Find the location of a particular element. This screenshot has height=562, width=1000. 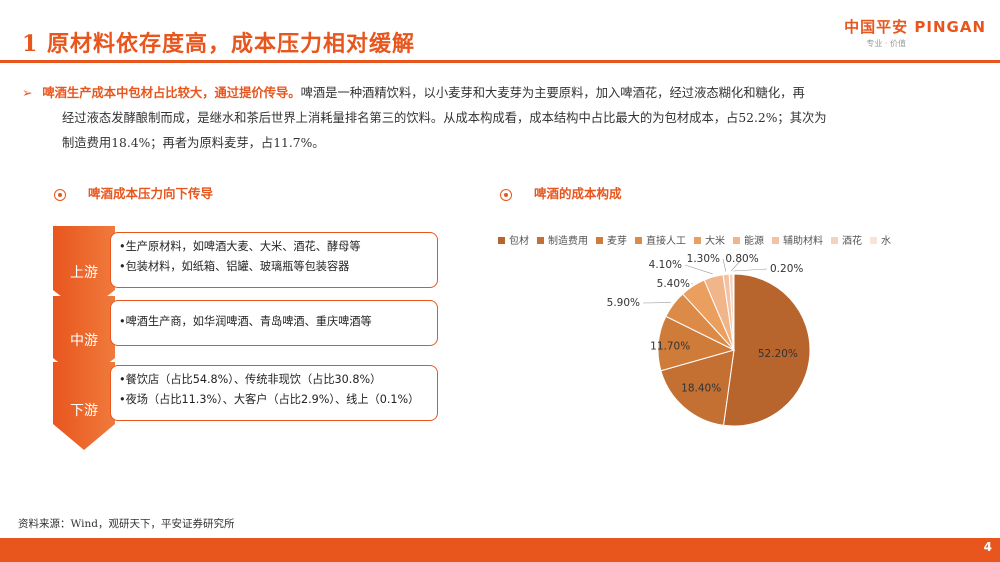

stage-box-midstream: •啤酒生产商，如华润啤酒、青岛啤酒、重庆啤酒等 is located at coordinates (274, 323).